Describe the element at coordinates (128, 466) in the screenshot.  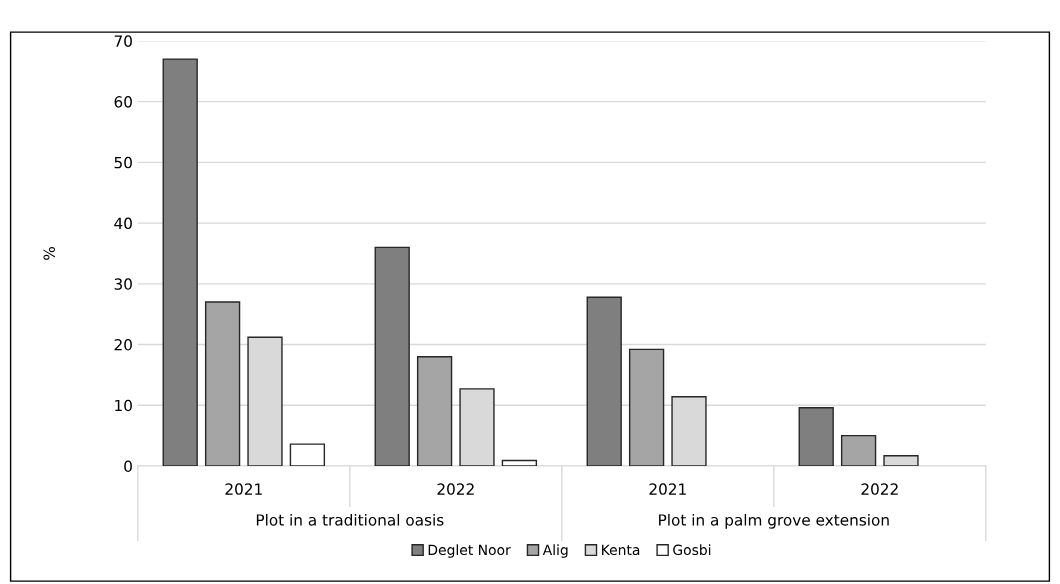
I see `y-tick-label: 0` at that location.